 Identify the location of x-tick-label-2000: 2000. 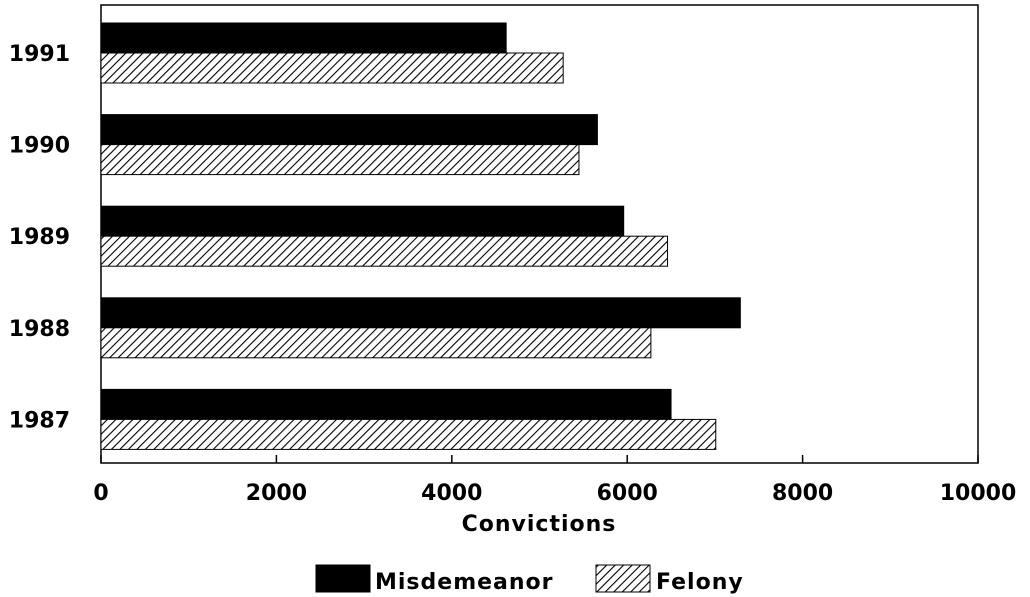
(276, 493).